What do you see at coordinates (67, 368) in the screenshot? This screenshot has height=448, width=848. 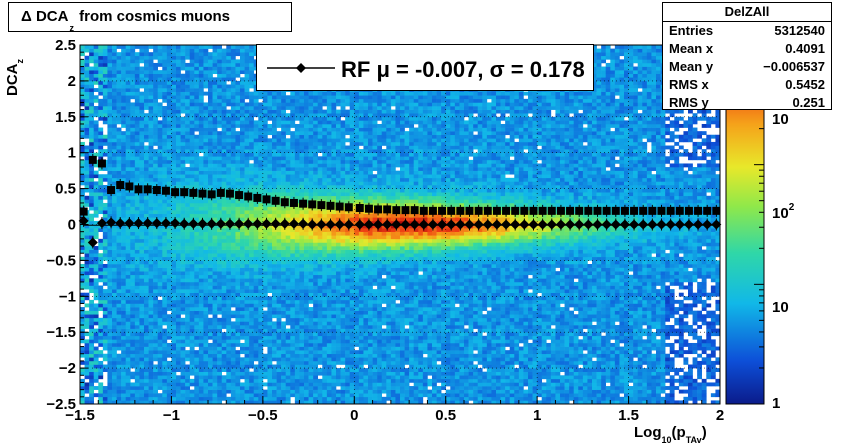 I see `y-tick-label: −2` at bounding box center [67, 368].